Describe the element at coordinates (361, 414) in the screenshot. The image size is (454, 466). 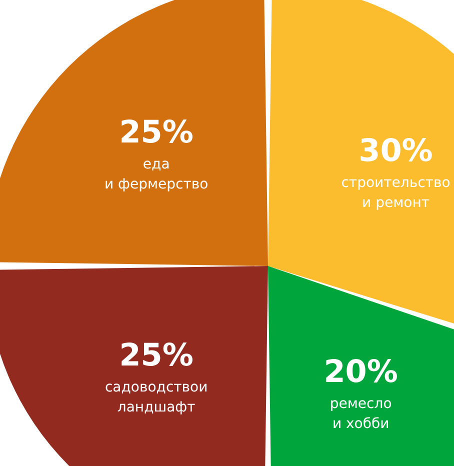
I see `slice-label: ремесло и хобби` at that location.